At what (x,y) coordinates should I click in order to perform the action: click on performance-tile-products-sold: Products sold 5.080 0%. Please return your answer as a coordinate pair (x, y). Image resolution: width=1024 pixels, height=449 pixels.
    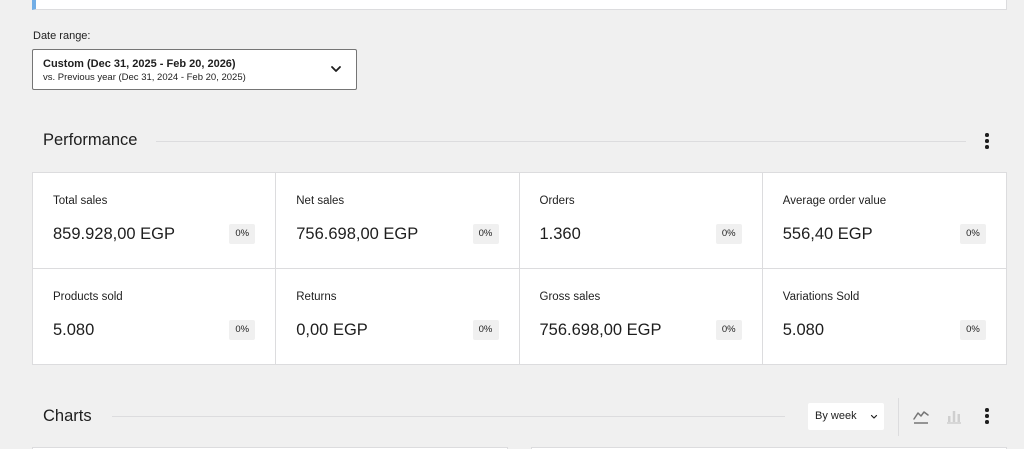
    Looking at the image, I should click on (155, 316).